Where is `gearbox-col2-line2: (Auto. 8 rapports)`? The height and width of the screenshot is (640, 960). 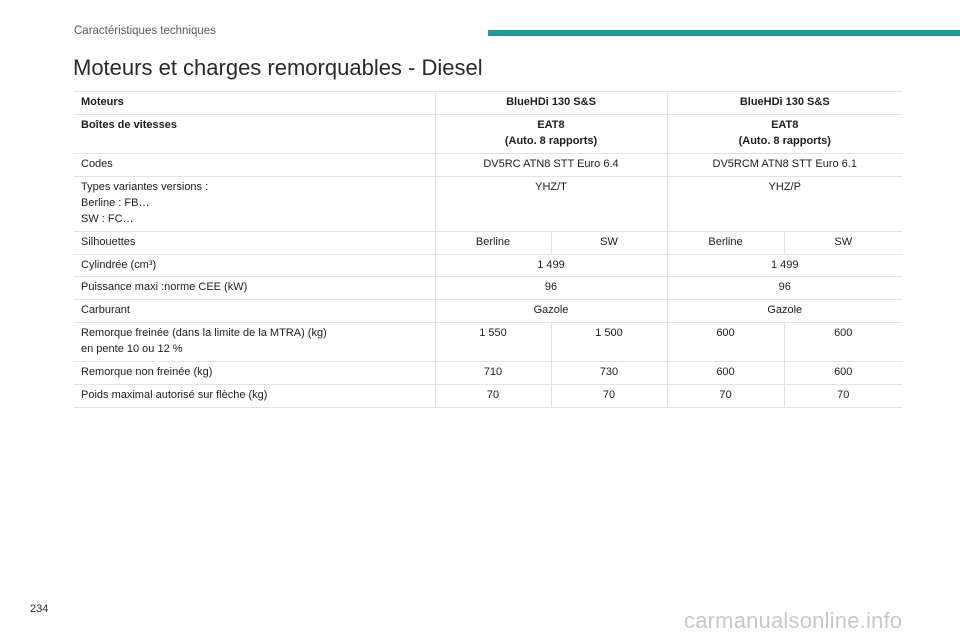 gearbox-col2-line2: (Auto. 8 rapports) is located at coordinates (784, 140).